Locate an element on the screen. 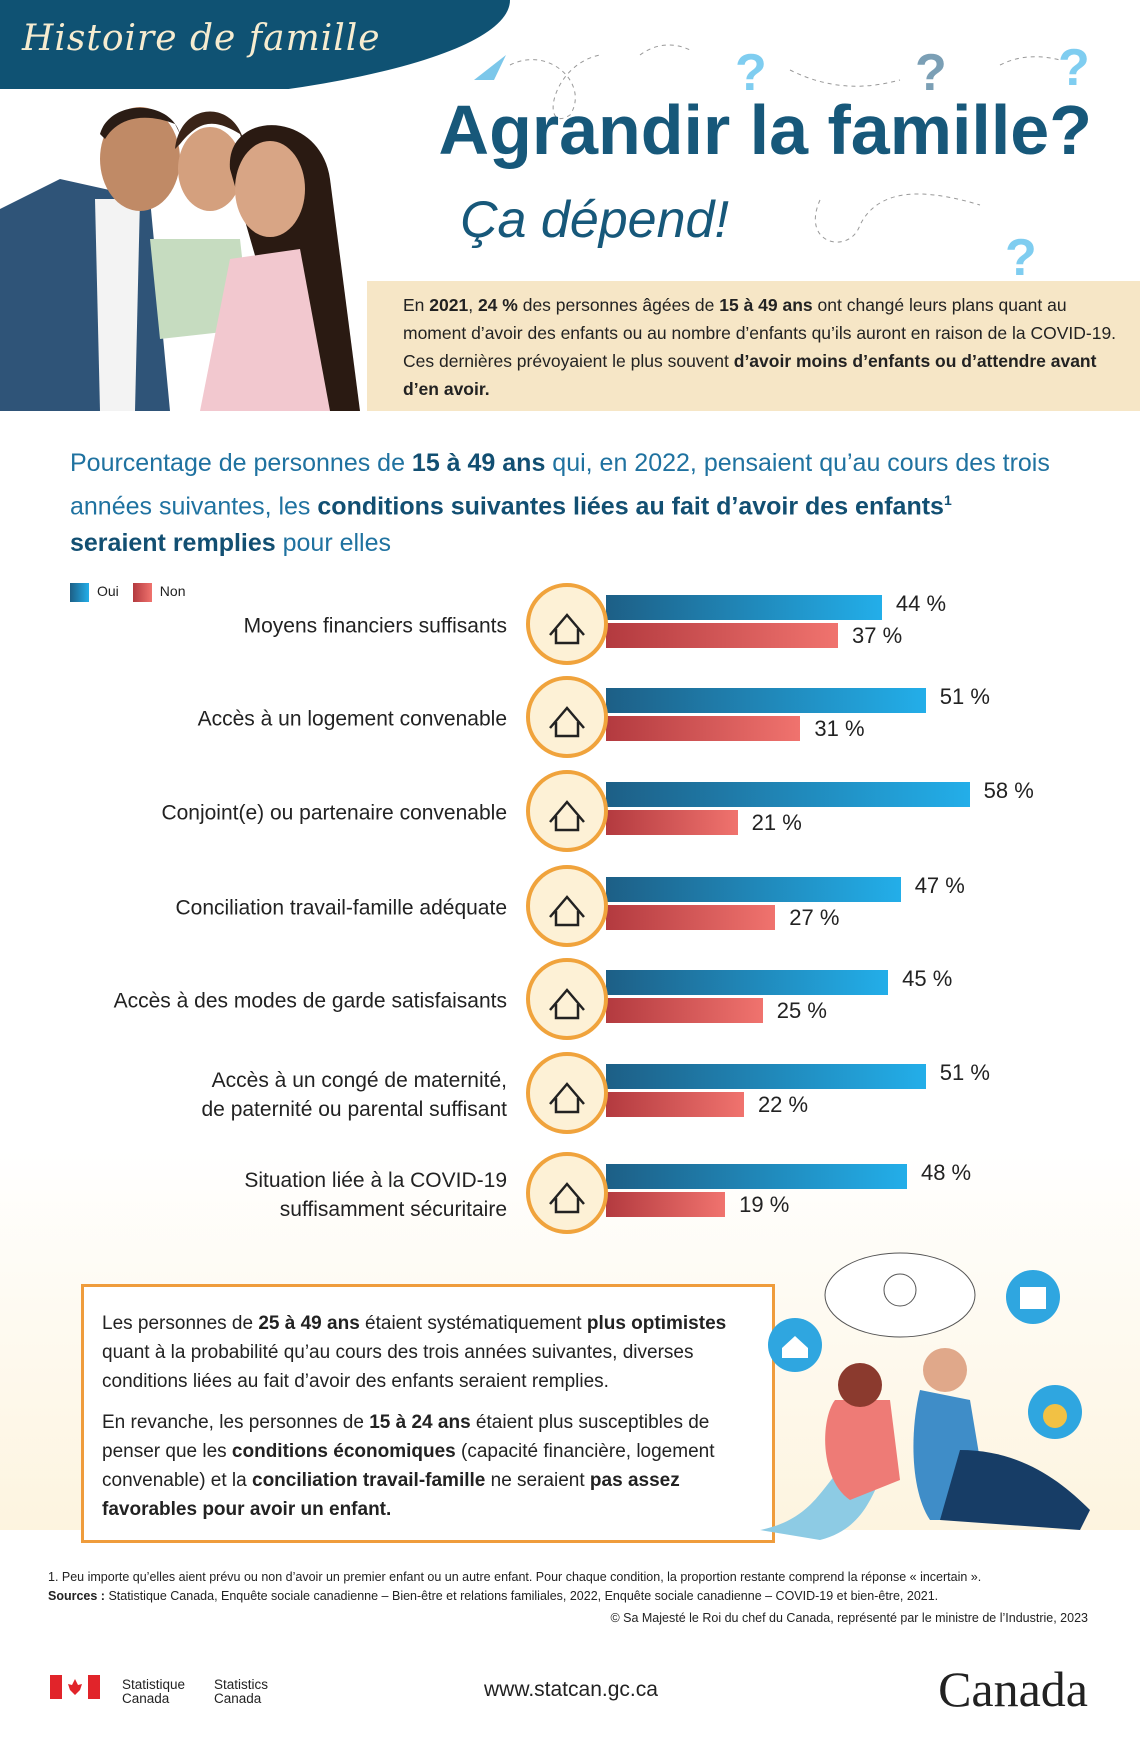 This screenshot has height=1744, width=1140. statcan-fr: Statistique Canada is located at coordinates (154, 1691).